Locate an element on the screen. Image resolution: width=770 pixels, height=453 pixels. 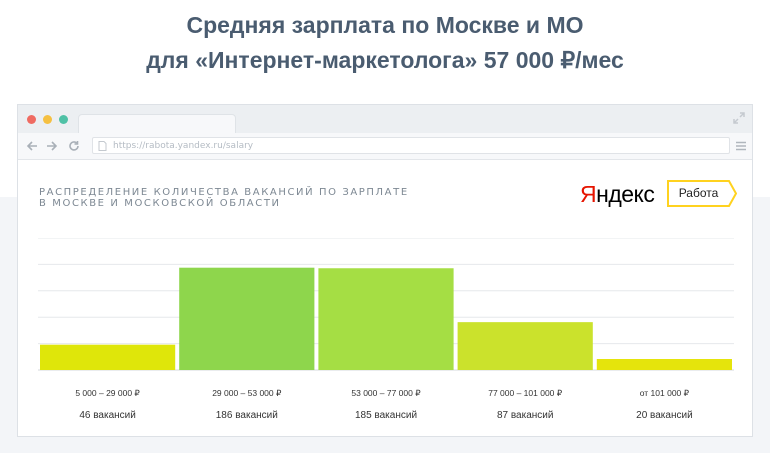
rabota-badge-icon is located at coordinates (702, 193).